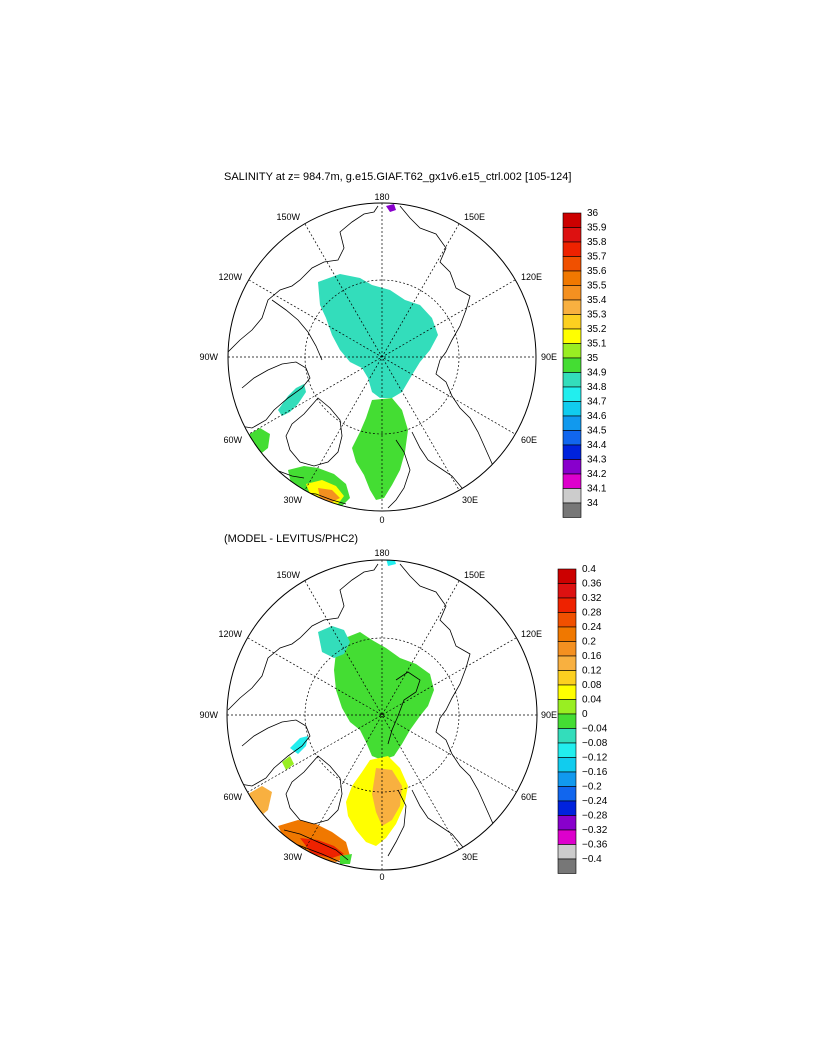 This screenshot has width=818, height=1055. I want to click on colorbar-label: 35.2, so click(597, 329).